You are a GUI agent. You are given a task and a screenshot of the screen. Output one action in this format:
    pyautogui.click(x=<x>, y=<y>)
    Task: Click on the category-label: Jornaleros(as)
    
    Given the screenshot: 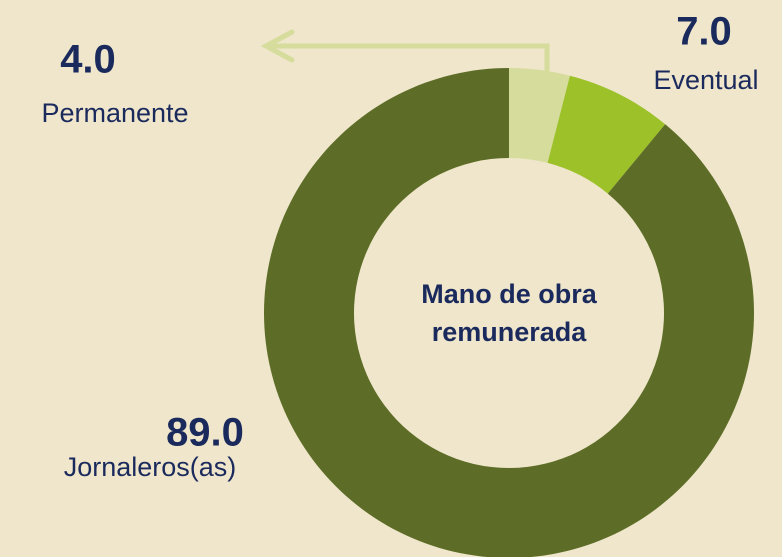 What is the action you would take?
    pyautogui.click(x=150, y=467)
    